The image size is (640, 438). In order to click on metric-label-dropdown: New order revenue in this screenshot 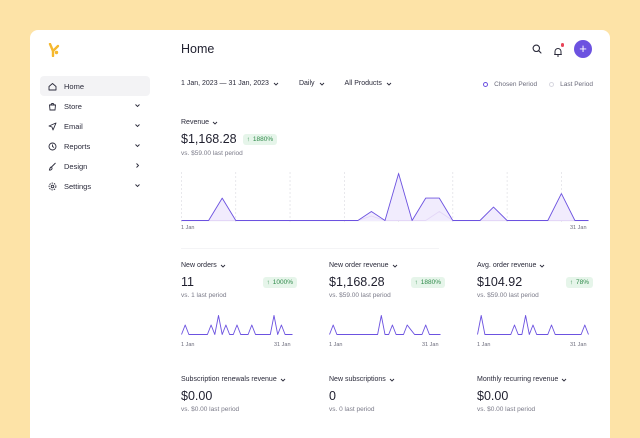, I will do `click(387, 265)`.